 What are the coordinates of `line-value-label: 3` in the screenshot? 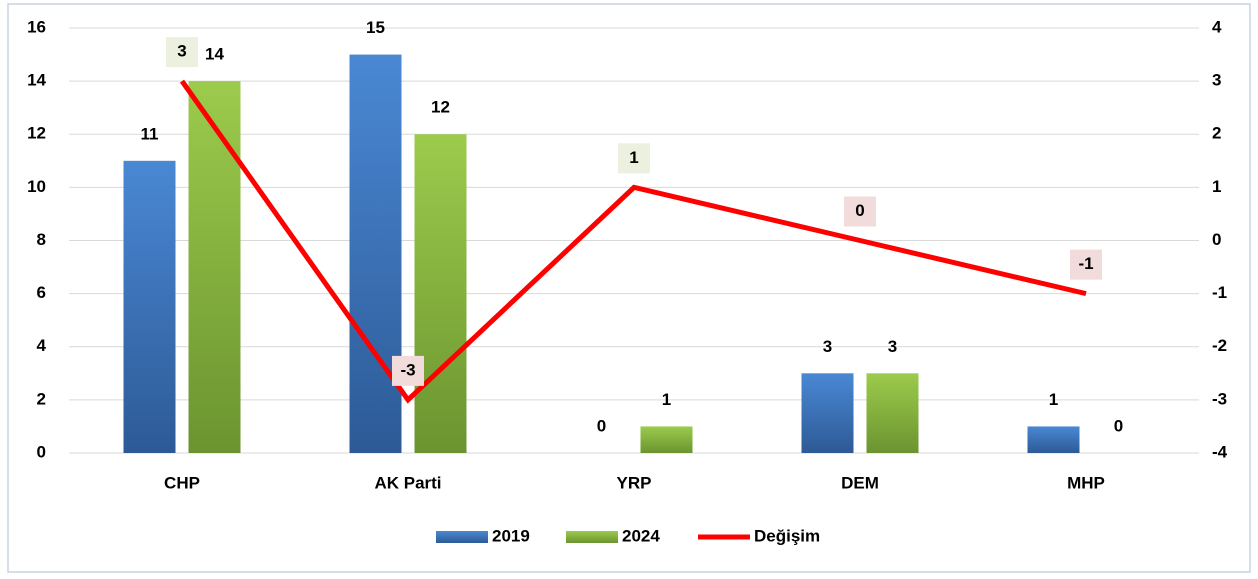 It's located at (181, 51).